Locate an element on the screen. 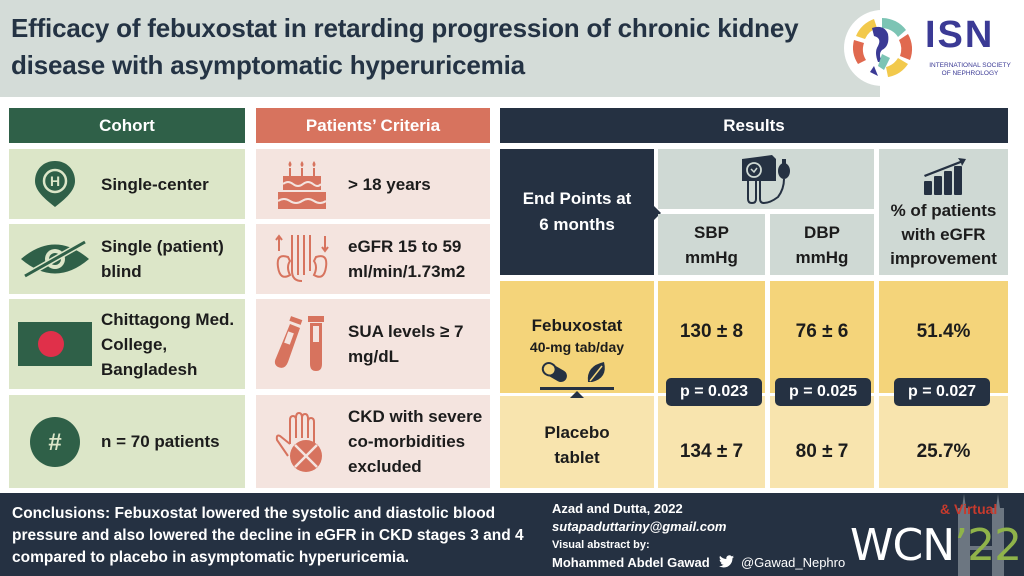 Image resolution: width=1024 pixels, height=576 pixels. egfr-column-header: % of patients with eGFR improvement is located at coordinates (943, 212).